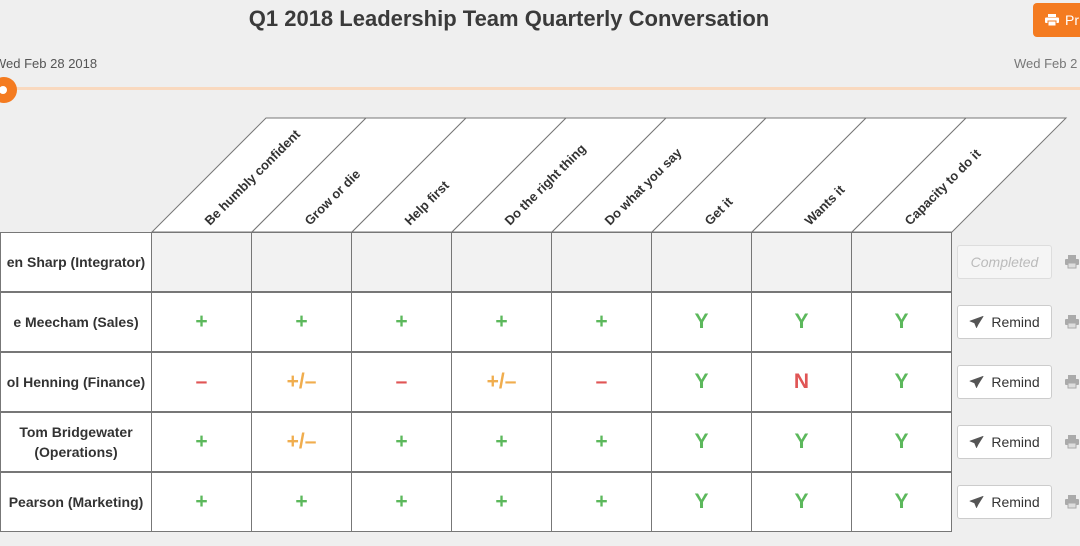 The height and width of the screenshot is (546, 1080). What do you see at coordinates (8, 90) in the screenshot?
I see `timeline-handle` at bounding box center [8, 90].